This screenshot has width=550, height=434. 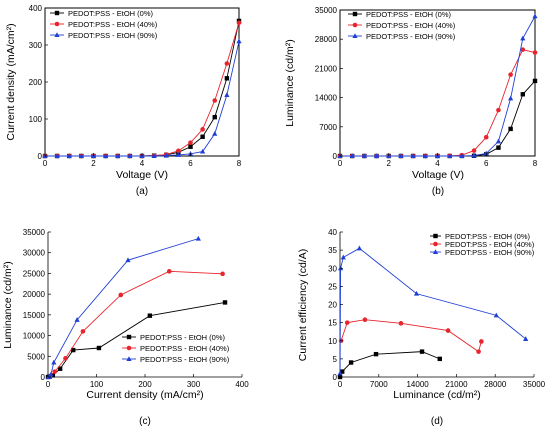 I want to click on y-tick-label: 200, so click(x=36, y=82).